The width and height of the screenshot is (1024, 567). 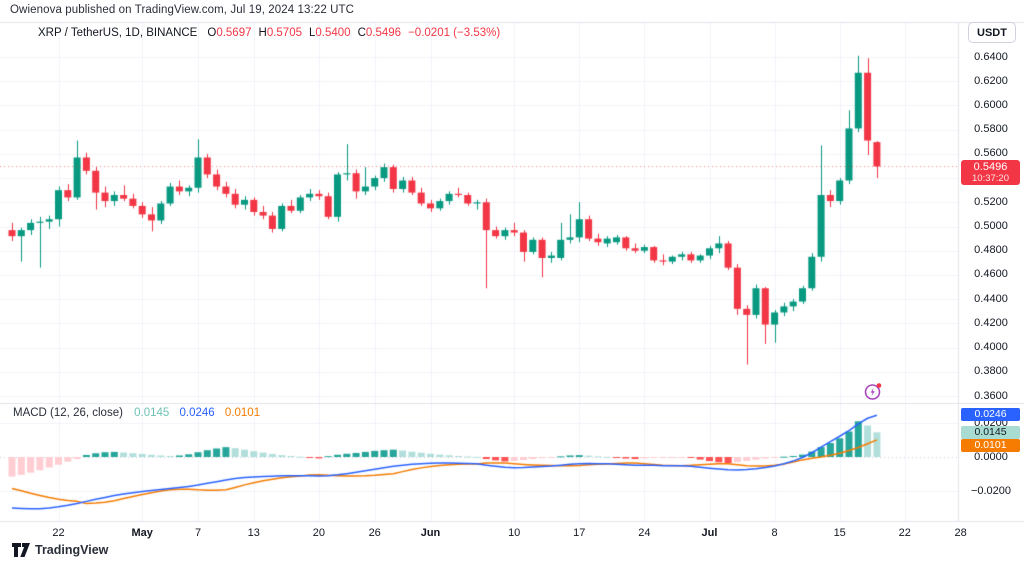 What do you see at coordinates (454, 33) in the screenshot?
I see `legend-change: −0.0201 (−3.53%)` at bounding box center [454, 33].